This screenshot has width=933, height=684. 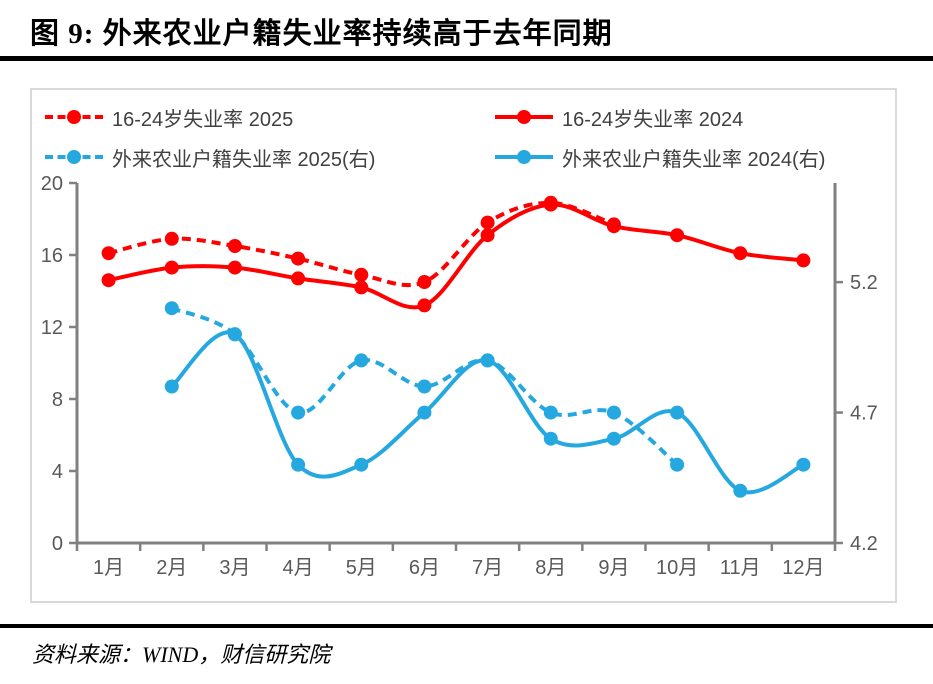 What do you see at coordinates (57, 544) in the screenshot?
I see `y-left-tick-label: 0` at bounding box center [57, 544].